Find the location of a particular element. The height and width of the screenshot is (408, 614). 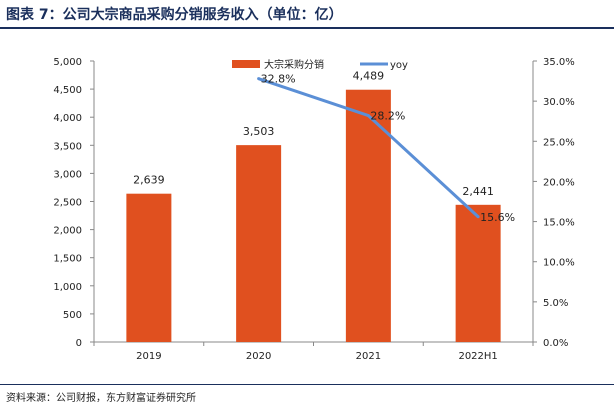

left-tick-label: 3,000 is located at coordinates (67, 174).